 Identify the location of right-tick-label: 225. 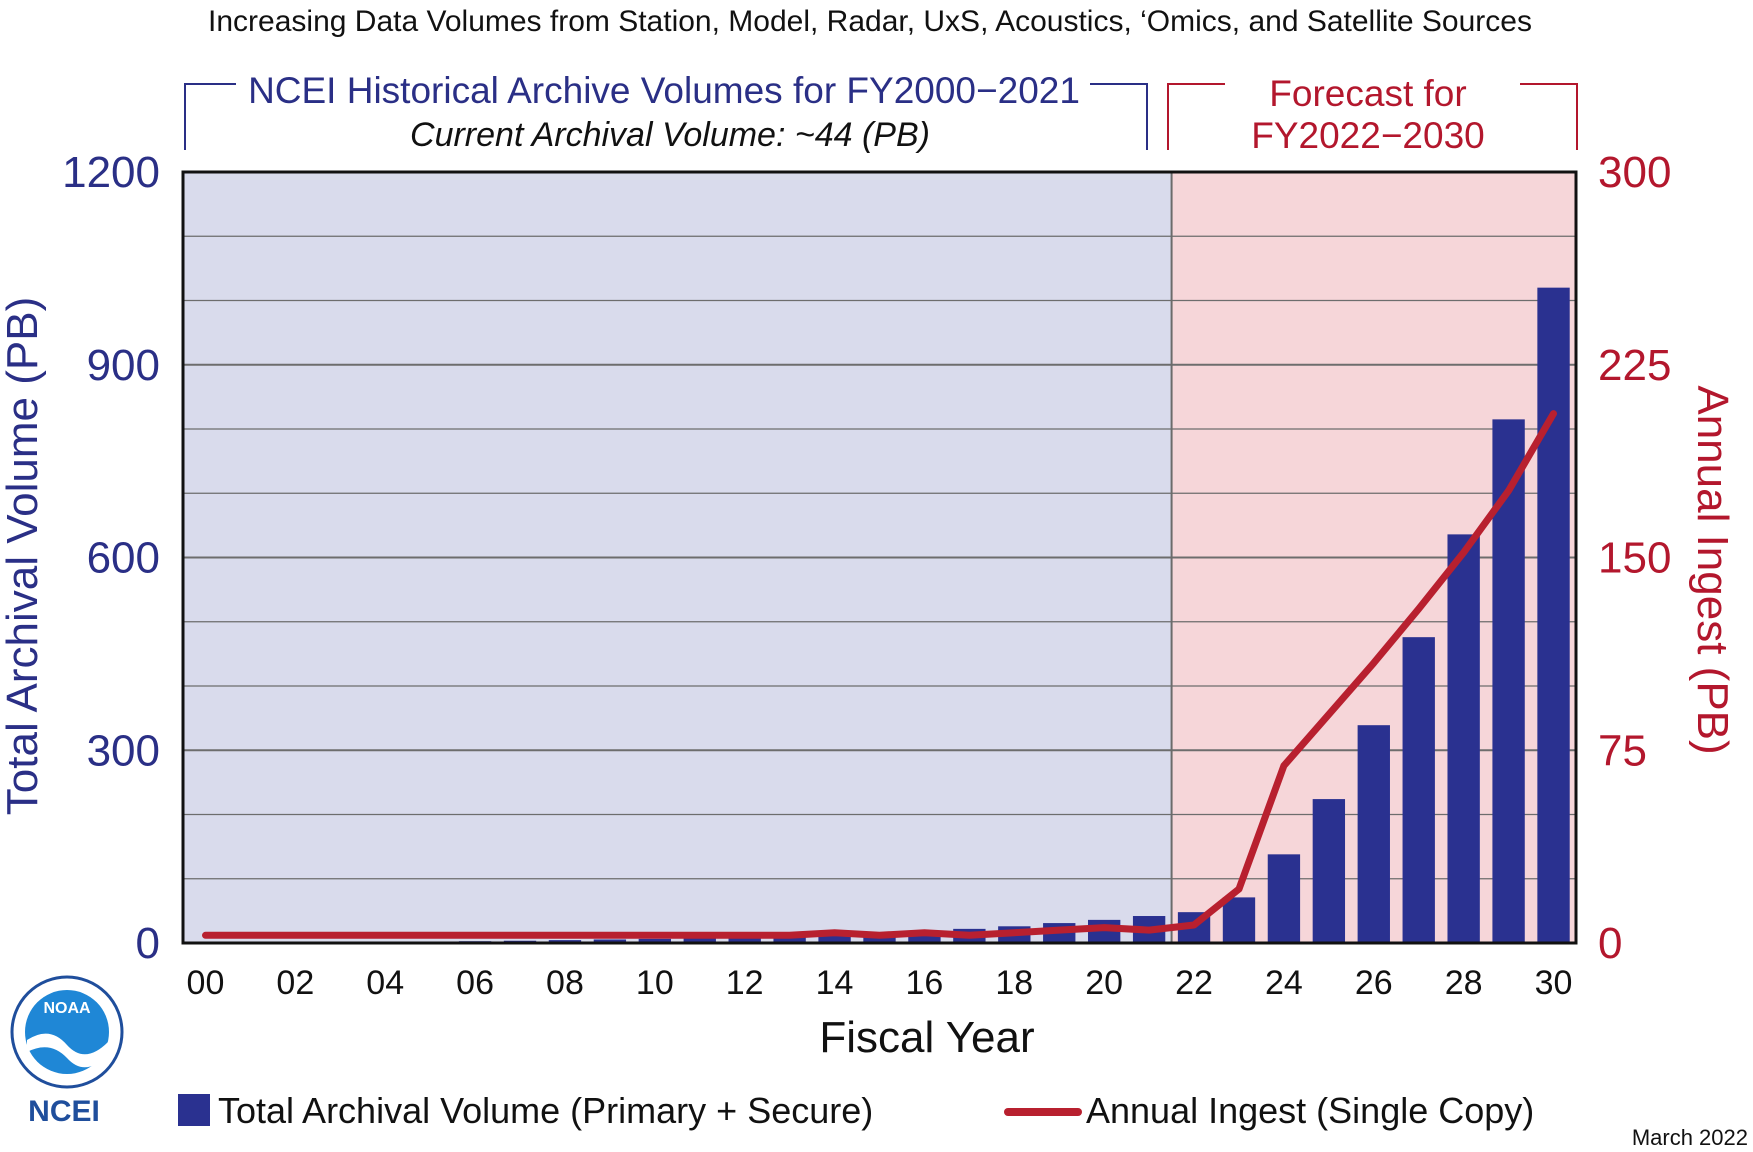
(1634, 365).